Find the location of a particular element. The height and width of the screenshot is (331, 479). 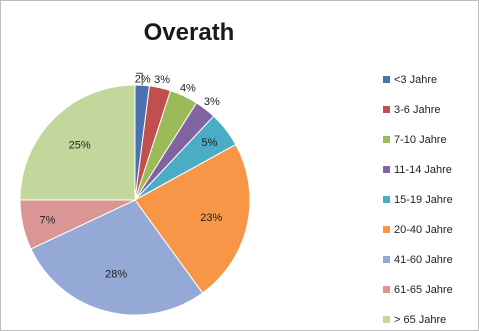

slice-label-6: 28% is located at coordinates (116, 275).